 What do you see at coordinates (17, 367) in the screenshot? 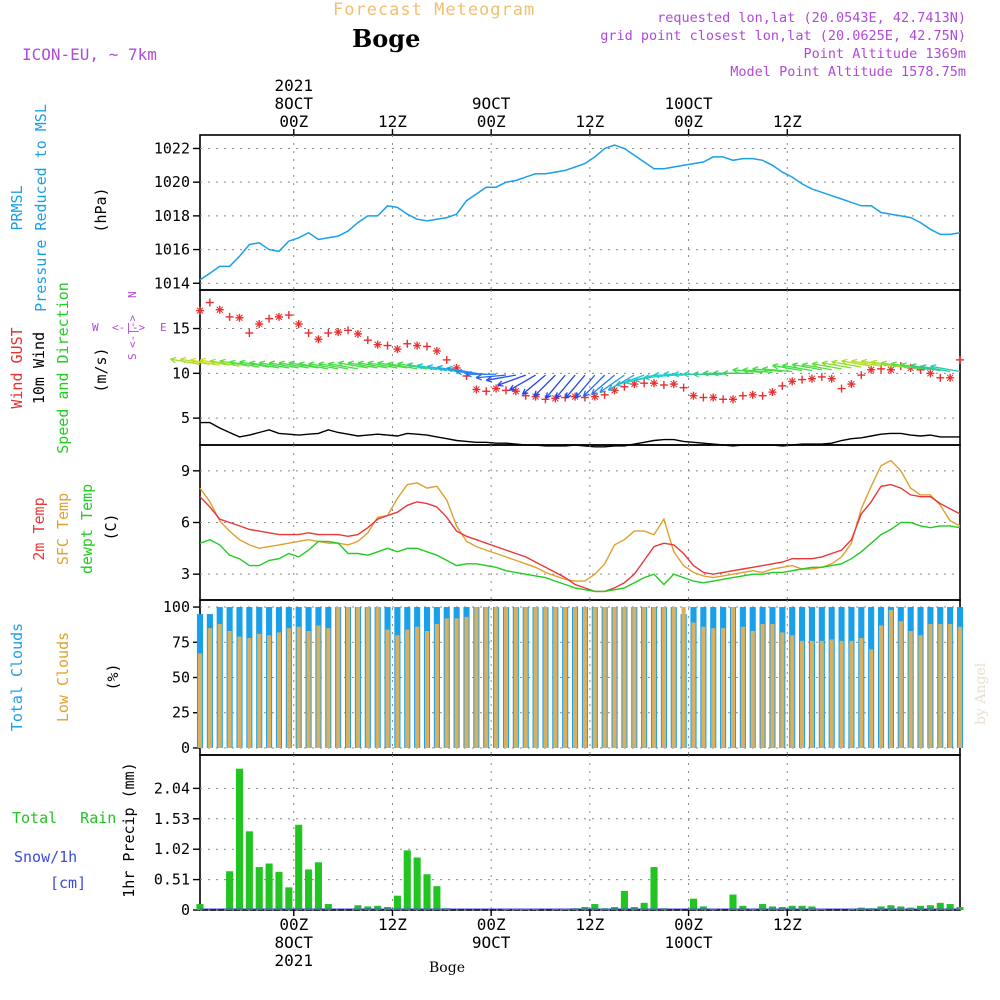
I see `wind-gust-label: Wind GUST` at bounding box center [17, 367].